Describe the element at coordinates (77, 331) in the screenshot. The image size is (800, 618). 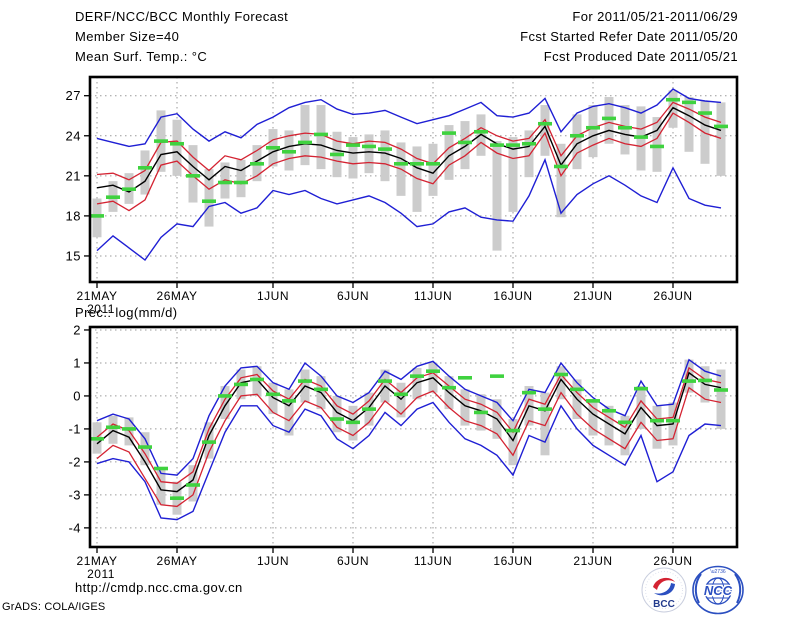
I see `y-tick-label: 2` at that location.